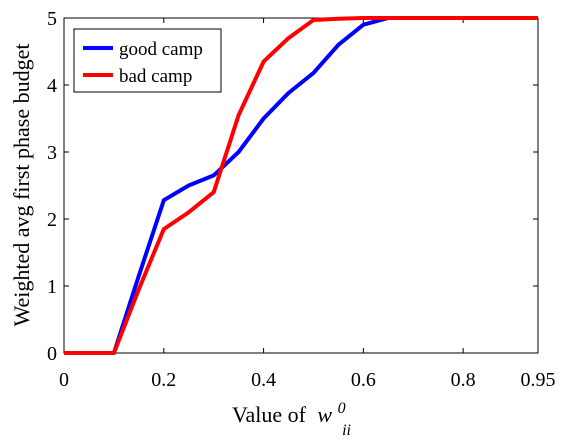 Image resolution: width=561 pixels, height=443 pixels. What do you see at coordinates (263, 380) in the screenshot?
I see `x-tick-label: 0.4` at bounding box center [263, 380].